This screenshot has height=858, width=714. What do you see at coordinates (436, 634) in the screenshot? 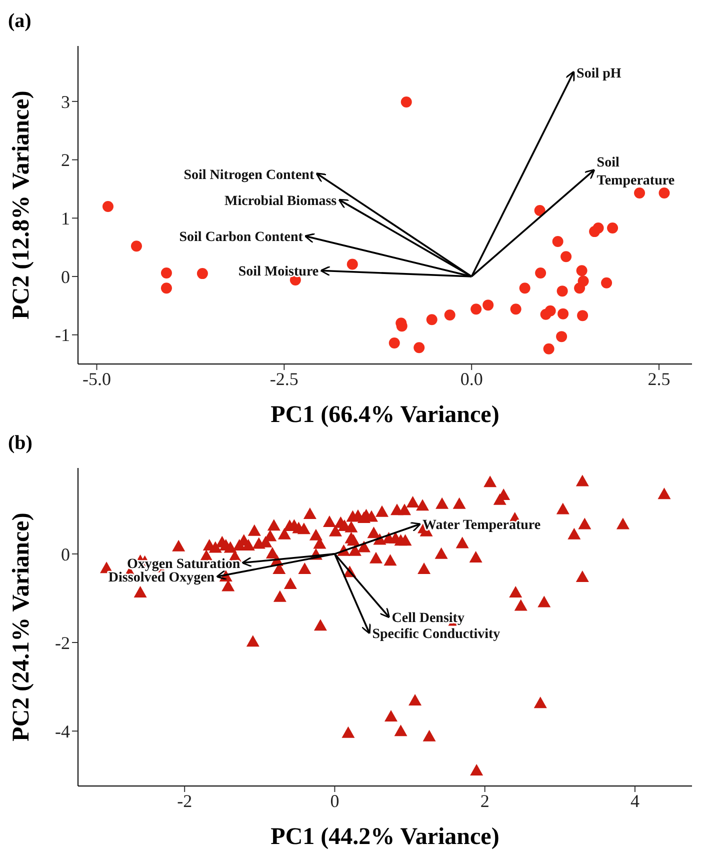
I see `series-label: Specific Conductivity` at bounding box center [436, 634].